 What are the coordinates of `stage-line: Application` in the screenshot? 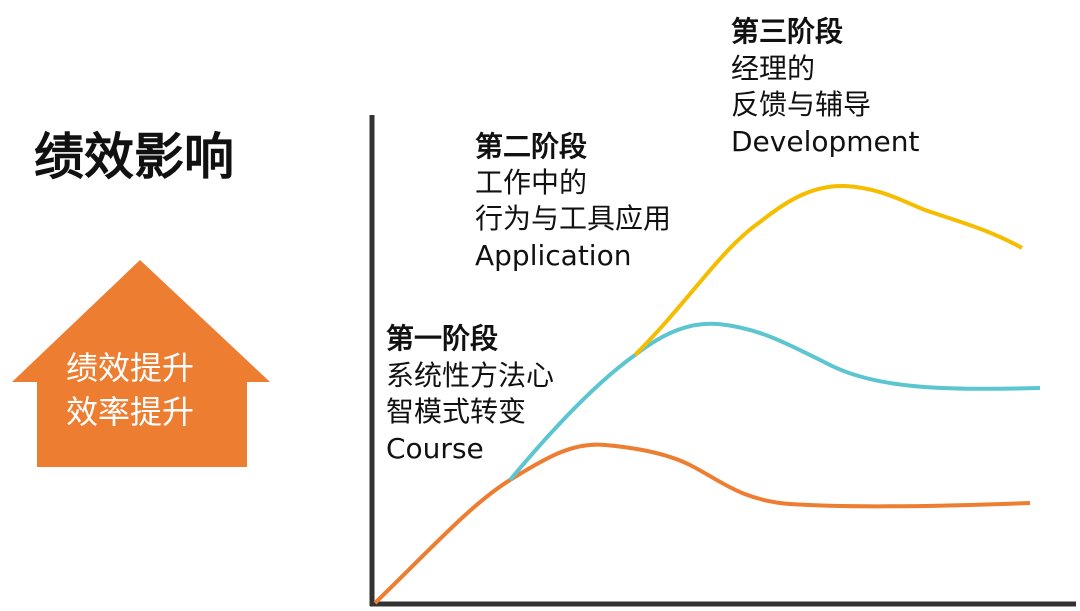 It's located at (553, 255).